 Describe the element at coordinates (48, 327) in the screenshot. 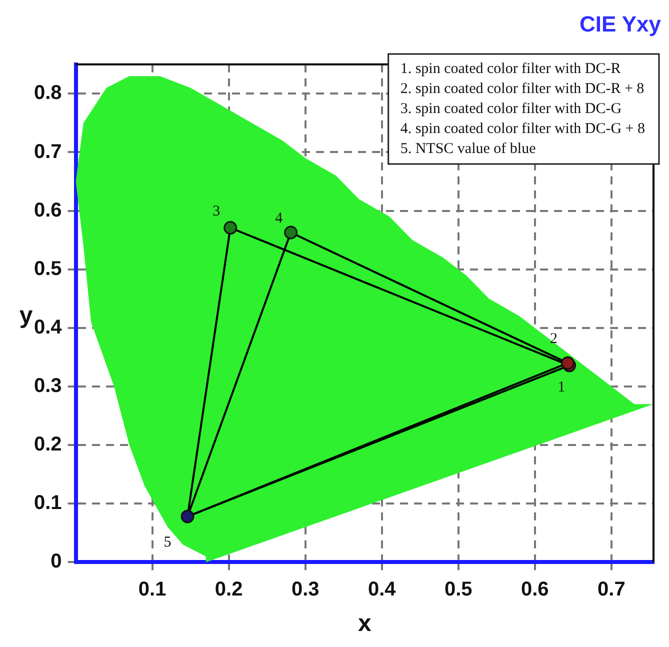

I see `y-tick-label: 0.4` at that location.